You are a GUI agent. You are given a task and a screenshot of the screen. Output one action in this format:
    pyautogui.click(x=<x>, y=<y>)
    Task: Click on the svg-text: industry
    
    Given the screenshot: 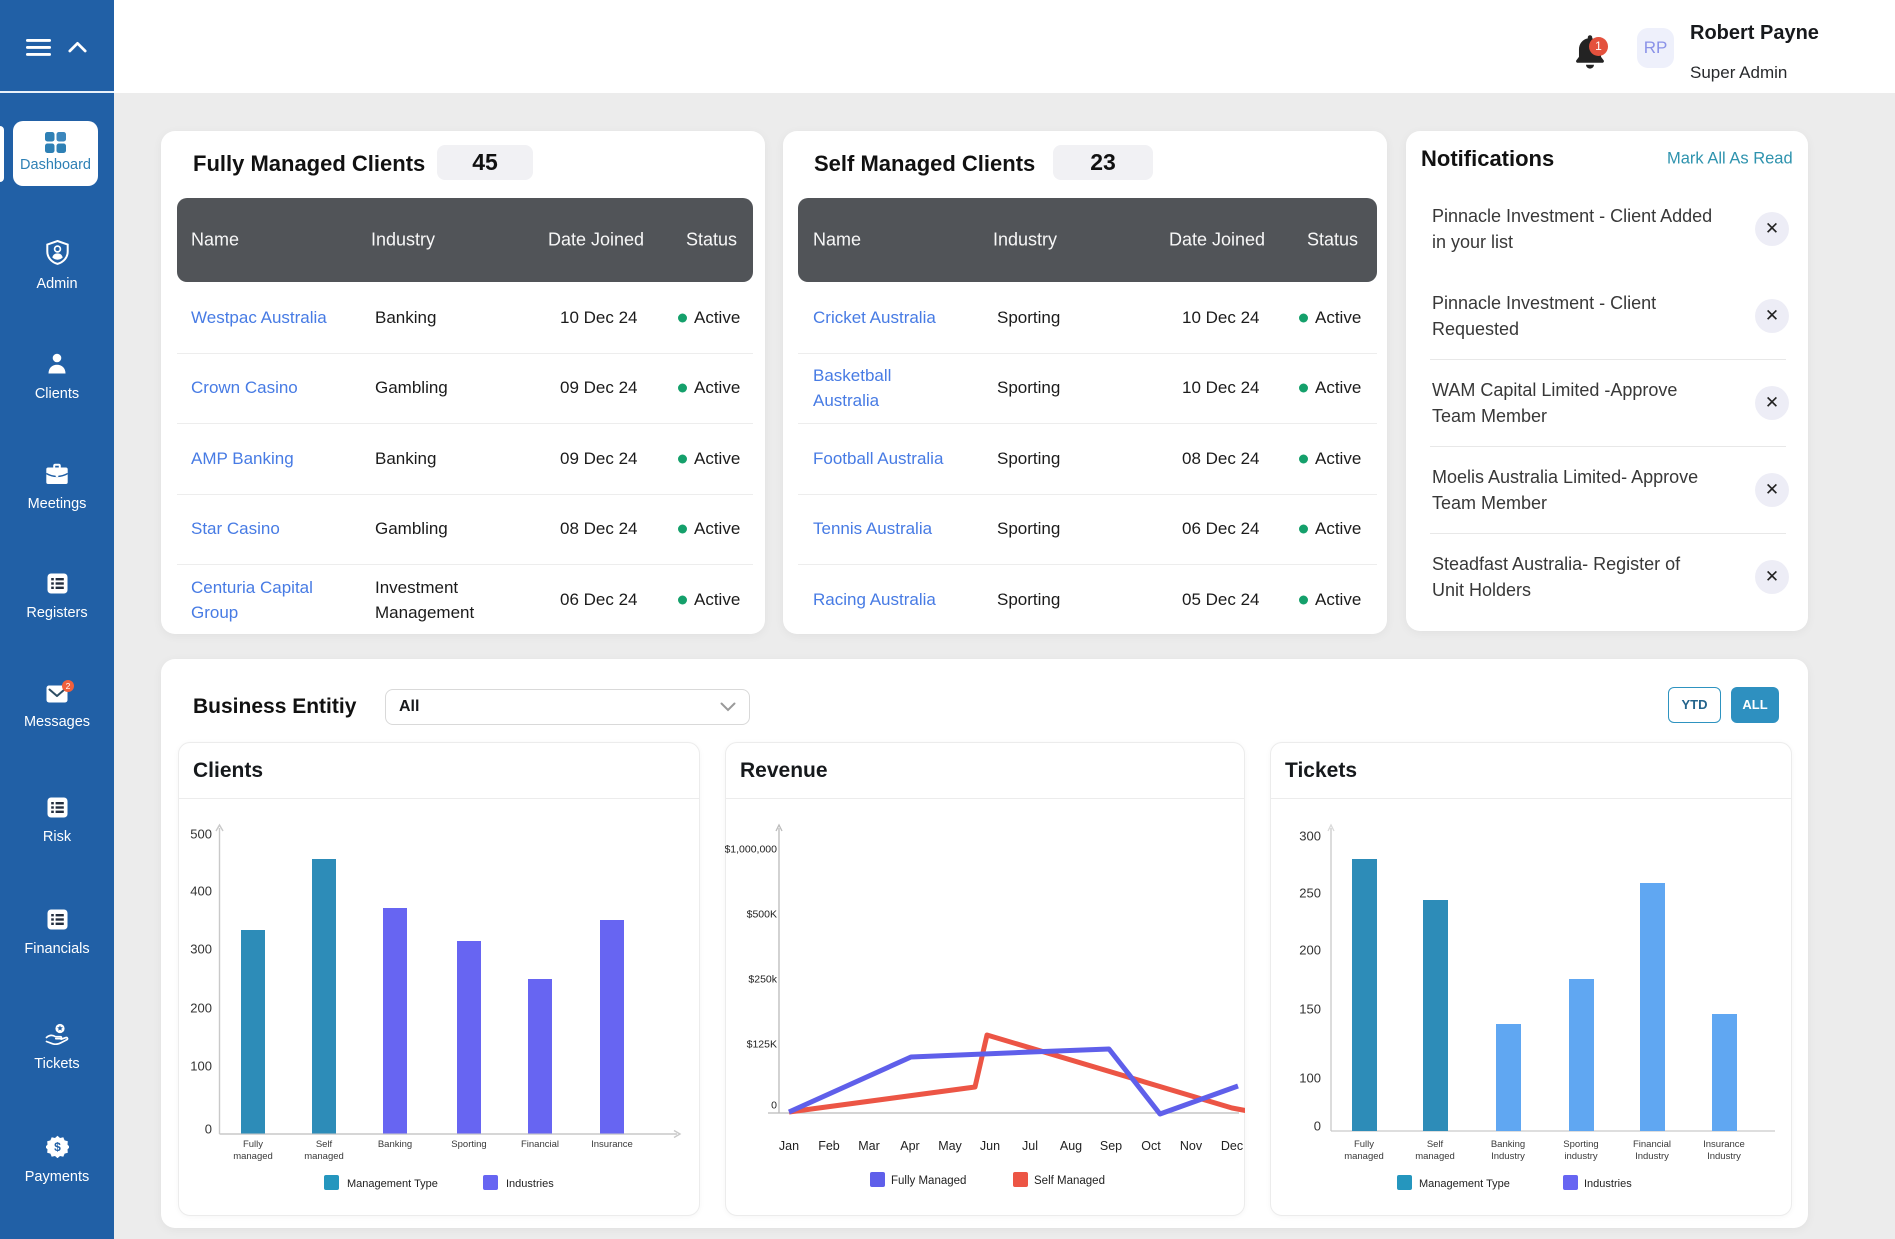 What is the action you would take?
    pyautogui.click(x=1581, y=1156)
    